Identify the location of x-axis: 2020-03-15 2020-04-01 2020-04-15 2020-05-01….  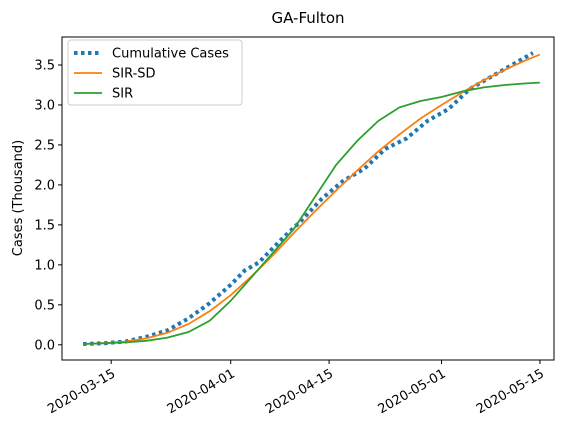
(296, 388).